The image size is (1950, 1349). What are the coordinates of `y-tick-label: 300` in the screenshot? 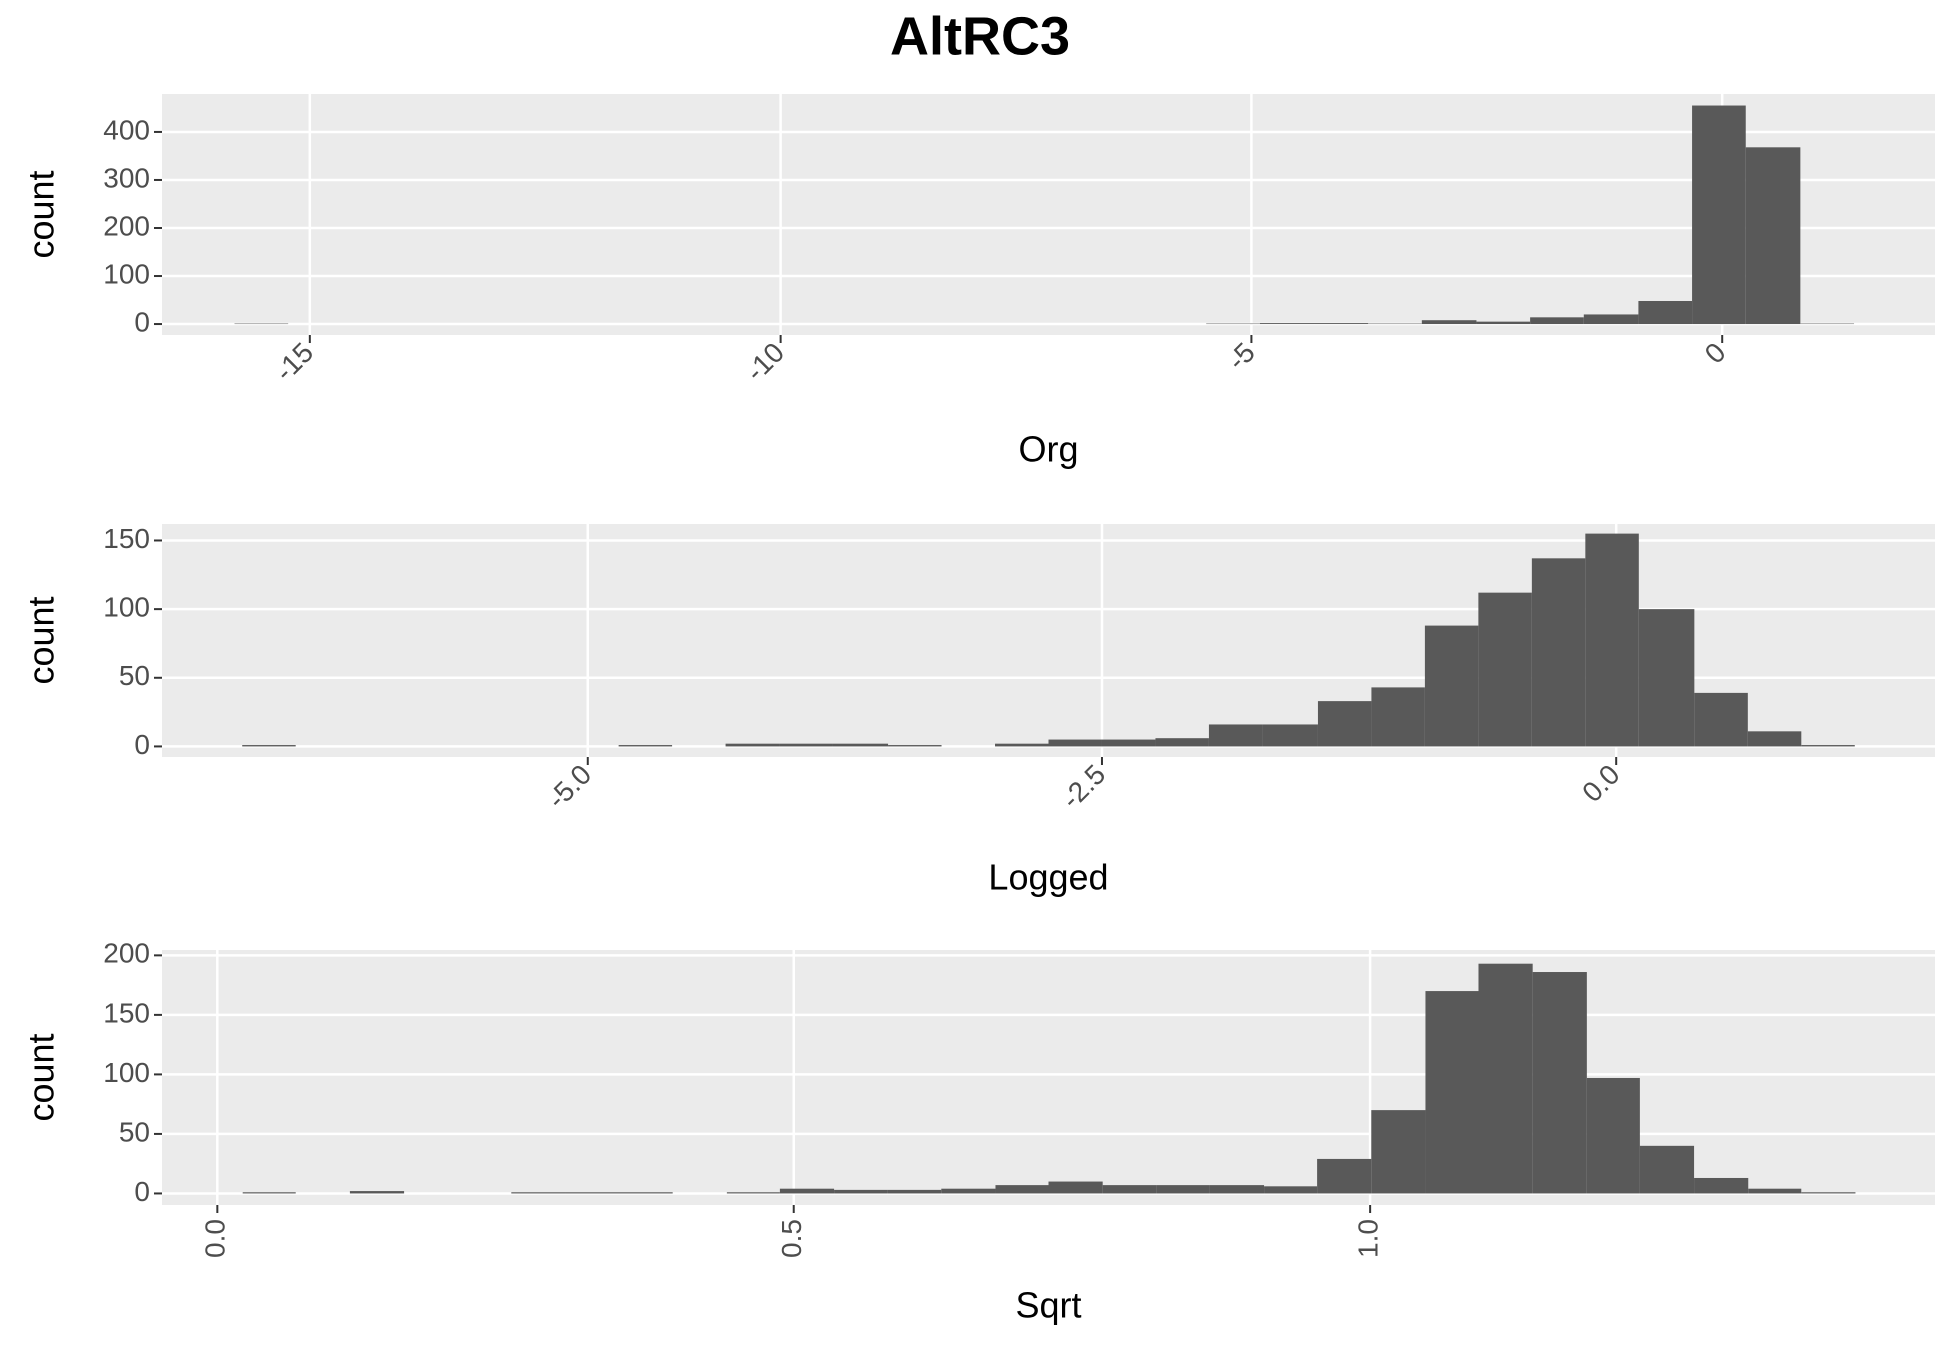 It's located at (126, 177).